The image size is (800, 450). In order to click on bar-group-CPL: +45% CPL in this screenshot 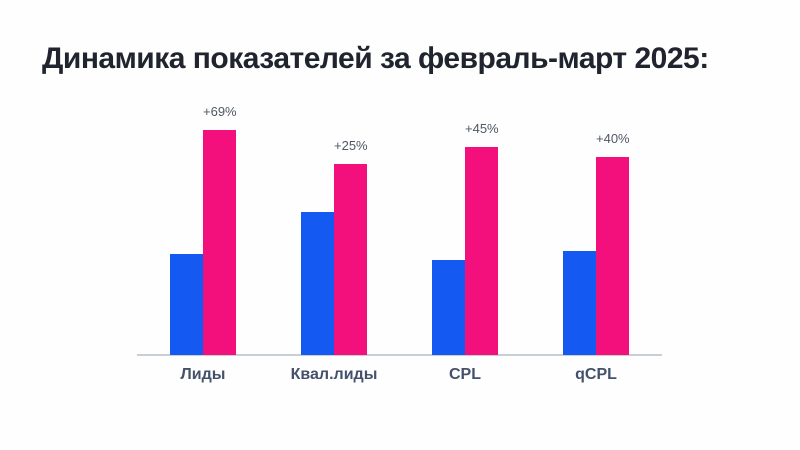, I will do `click(465, 236)`.